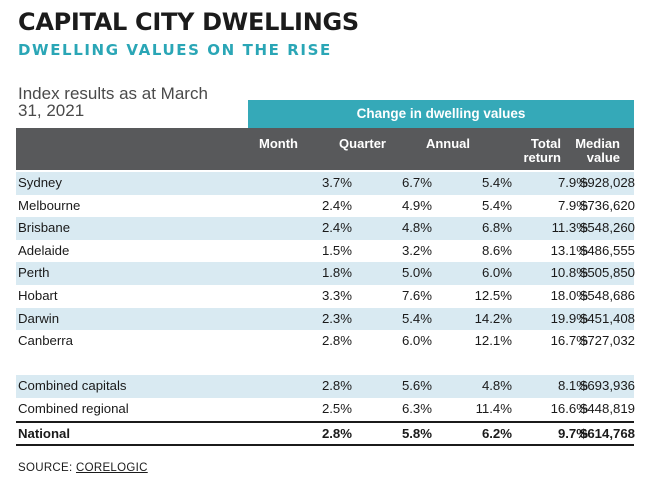 This screenshot has width=650, height=489. What do you see at coordinates (569, 273) in the screenshot?
I see `cell-total: 10.8%` at bounding box center [569, 273].